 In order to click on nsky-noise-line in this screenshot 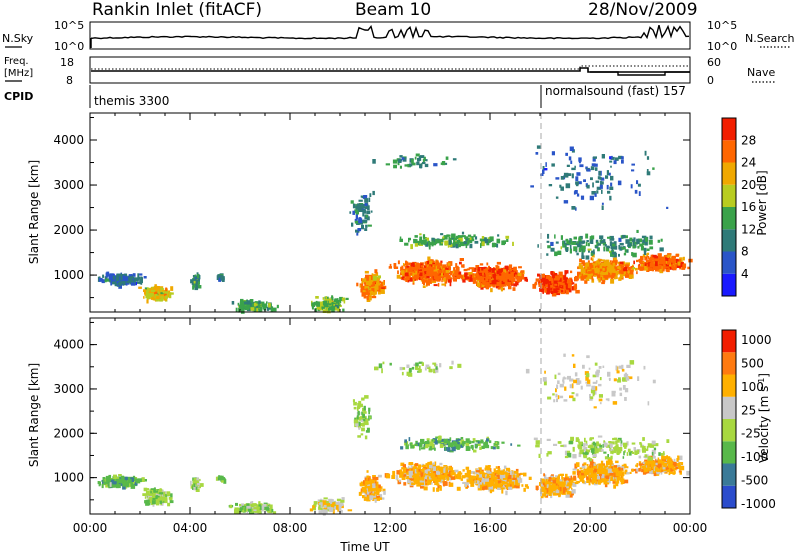, I will do `click(390, 32)`.